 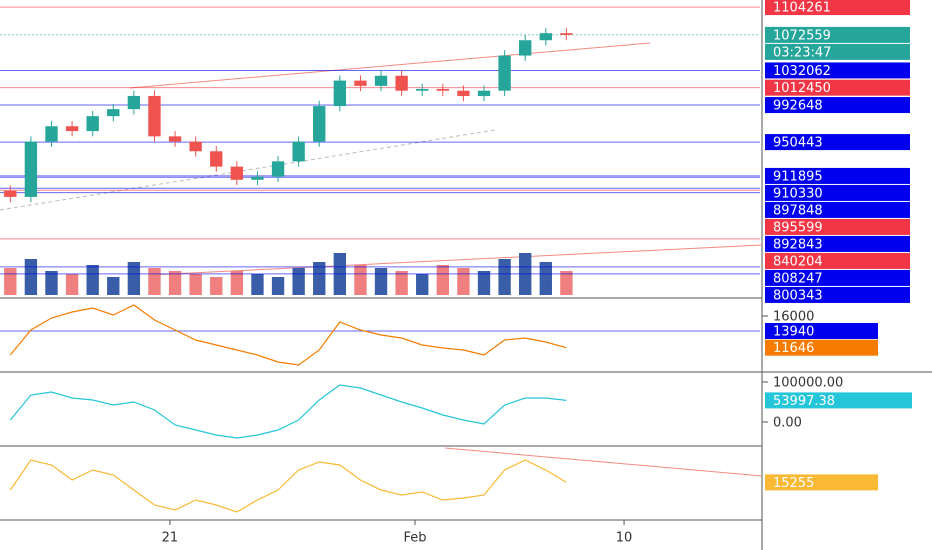 I want to click on countdown-label-box, so click(x=837, y=51).